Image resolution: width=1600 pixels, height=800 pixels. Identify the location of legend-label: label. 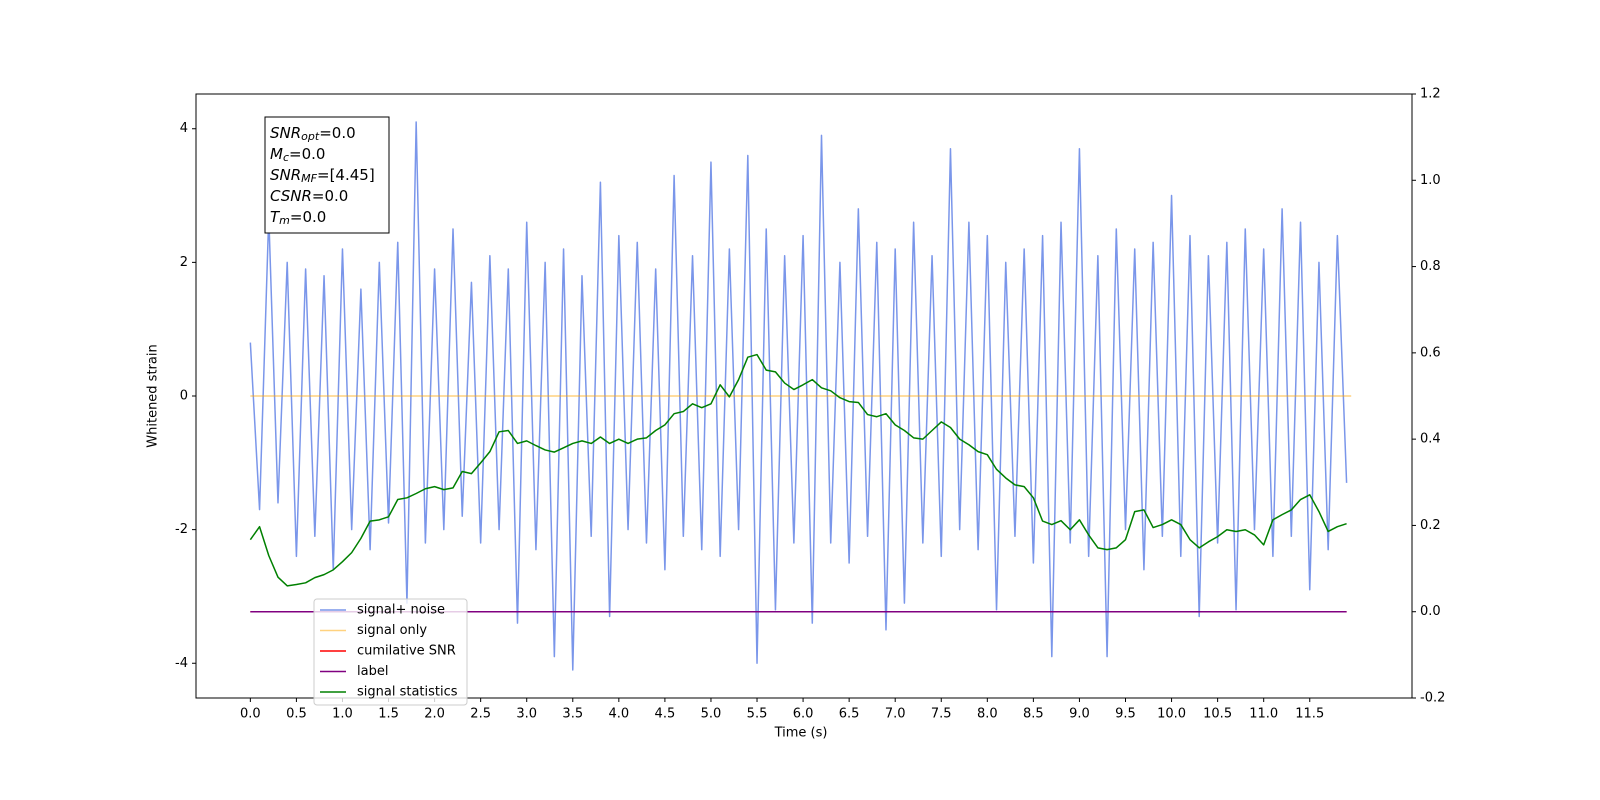
(372, 671).